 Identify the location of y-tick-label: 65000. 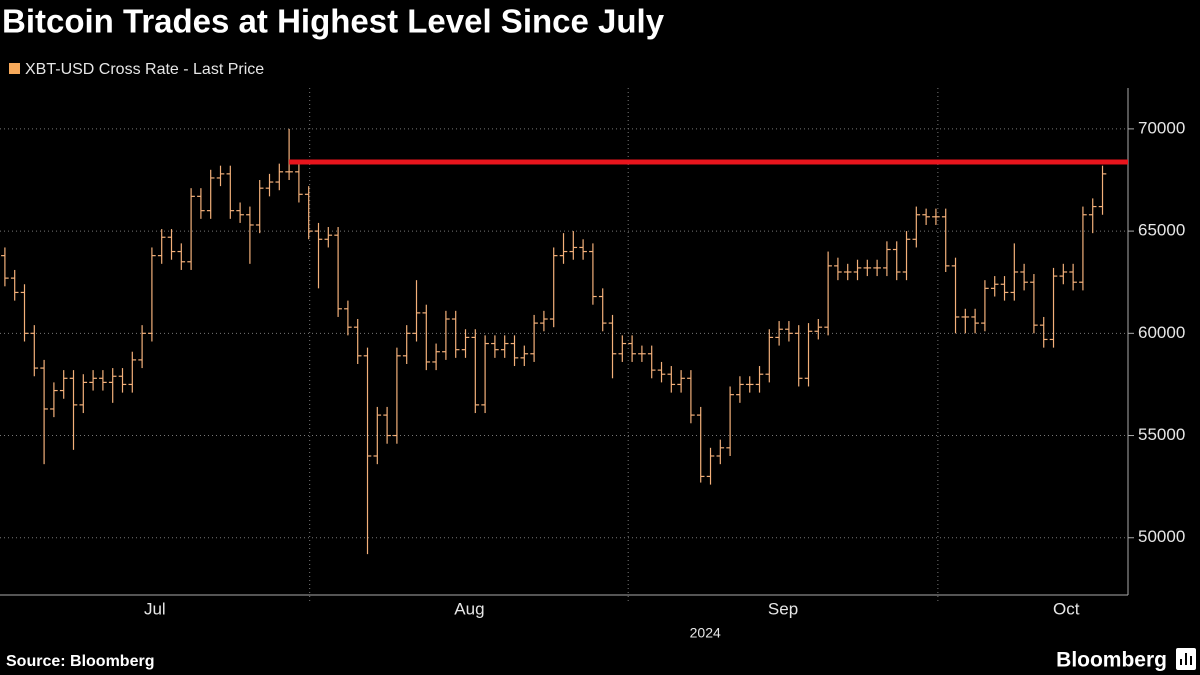
(1161, 230).